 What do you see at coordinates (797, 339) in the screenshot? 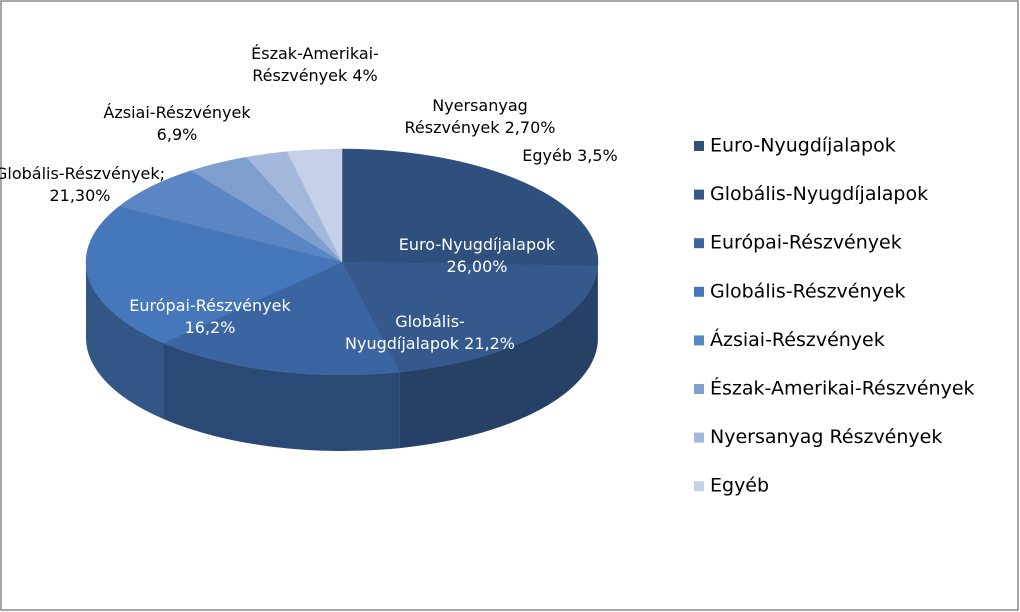
I see `legend-label: Ázsiai-Részvények` at bounding box center [797, 339].